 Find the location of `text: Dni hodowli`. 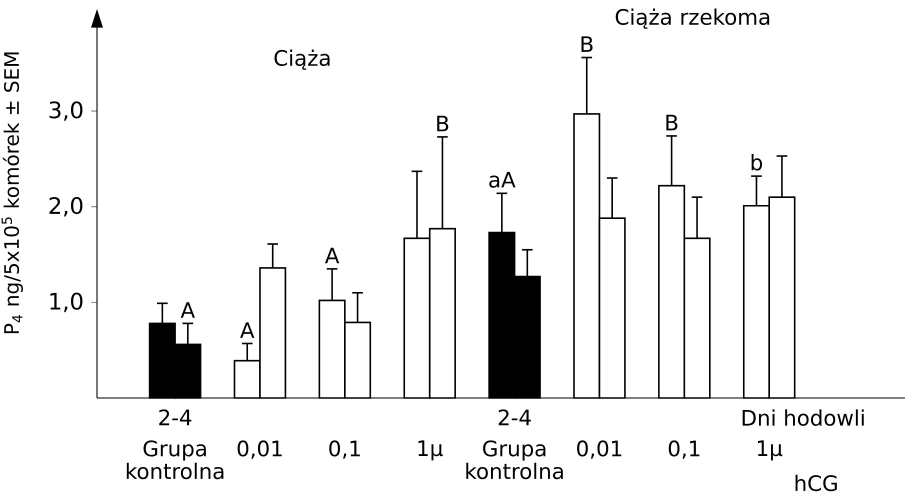

text: Dni hodowli is located at coordinates (803, 417).